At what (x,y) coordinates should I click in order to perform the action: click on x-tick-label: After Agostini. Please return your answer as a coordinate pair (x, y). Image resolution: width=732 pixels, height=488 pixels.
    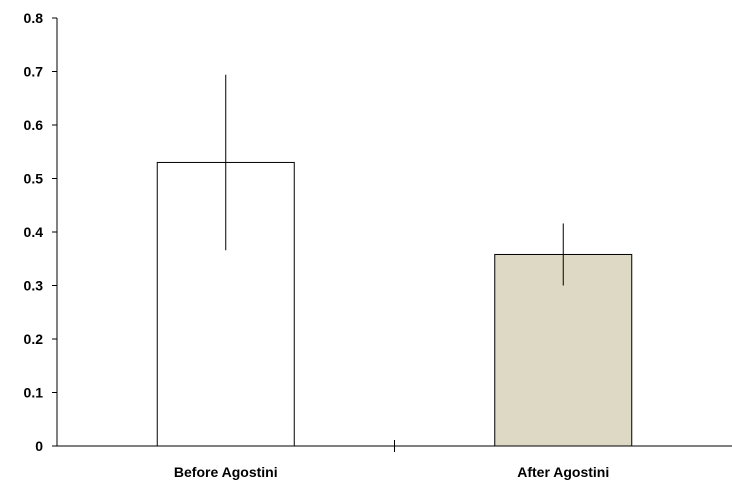
    Looking at the image, I should click on (563, 472).